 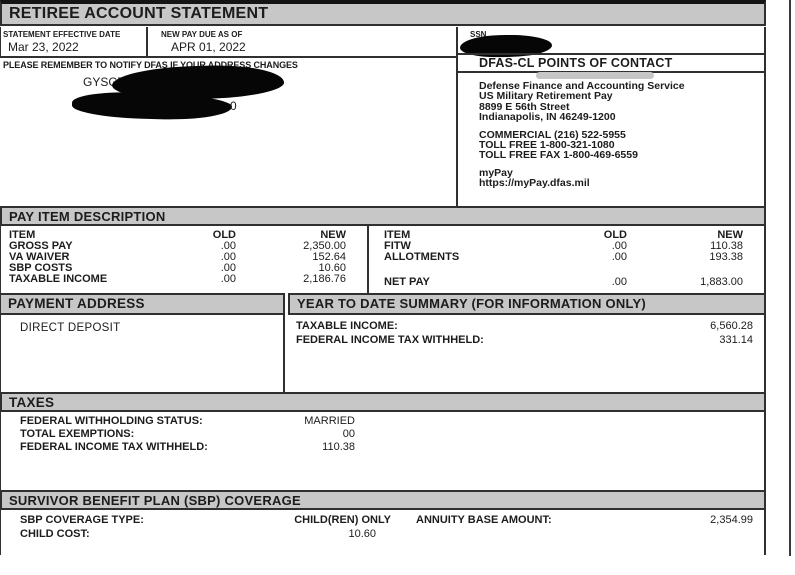 I want to click on page-edge-line, so click(x=790, y=278).